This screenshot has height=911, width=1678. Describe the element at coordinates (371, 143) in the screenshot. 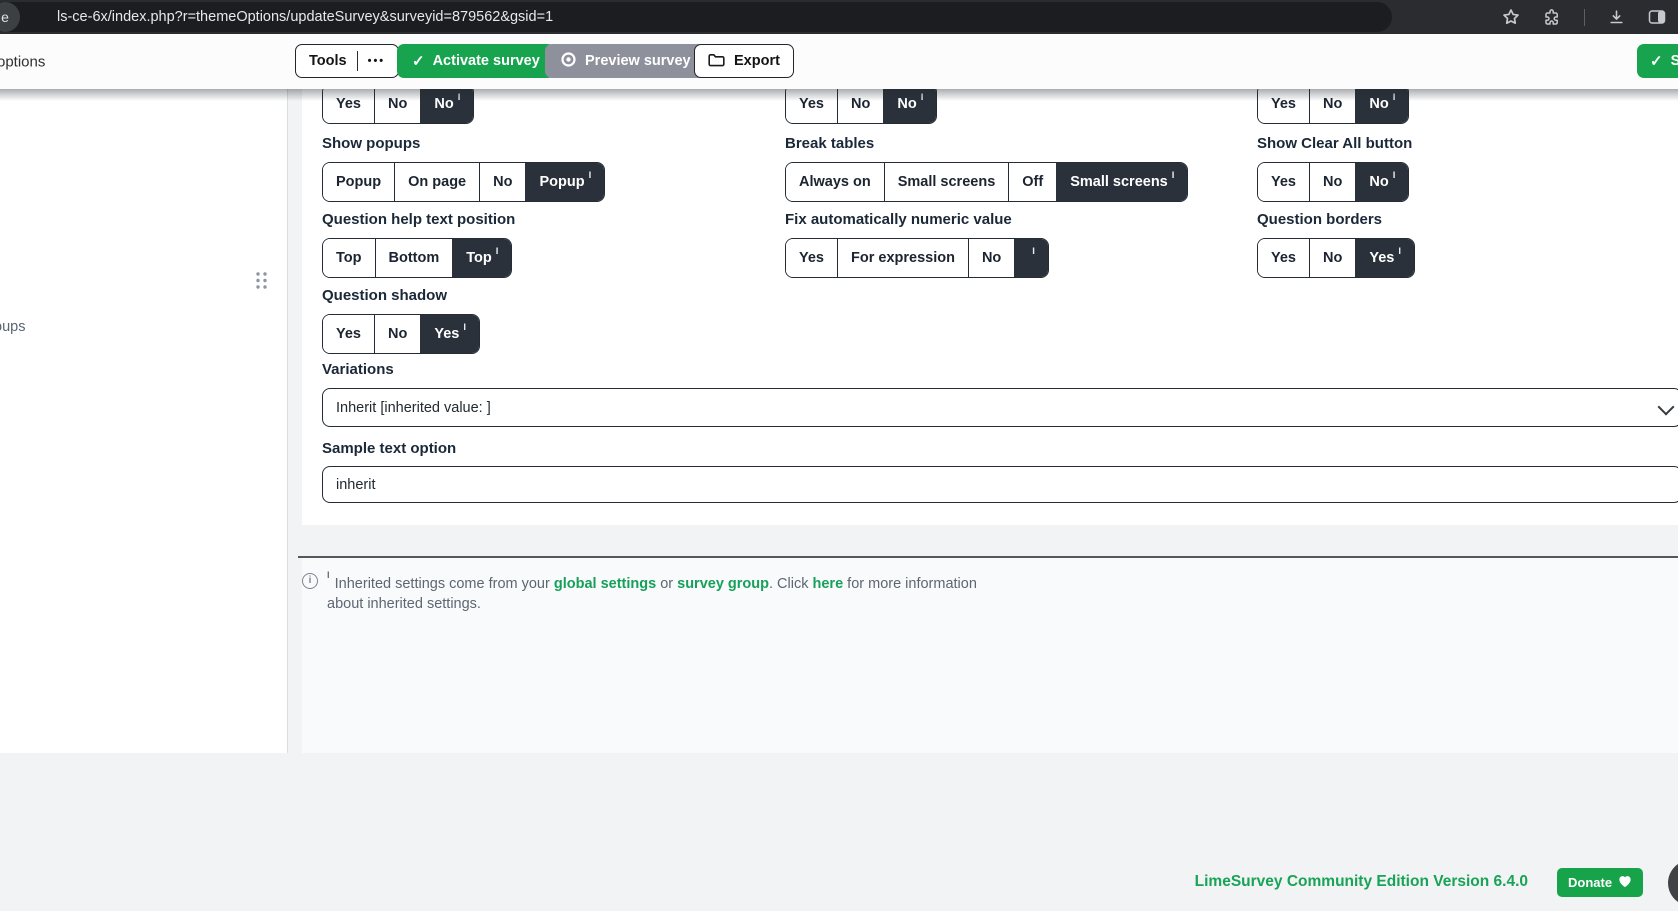

I see `field-label: Show popups` at that location.